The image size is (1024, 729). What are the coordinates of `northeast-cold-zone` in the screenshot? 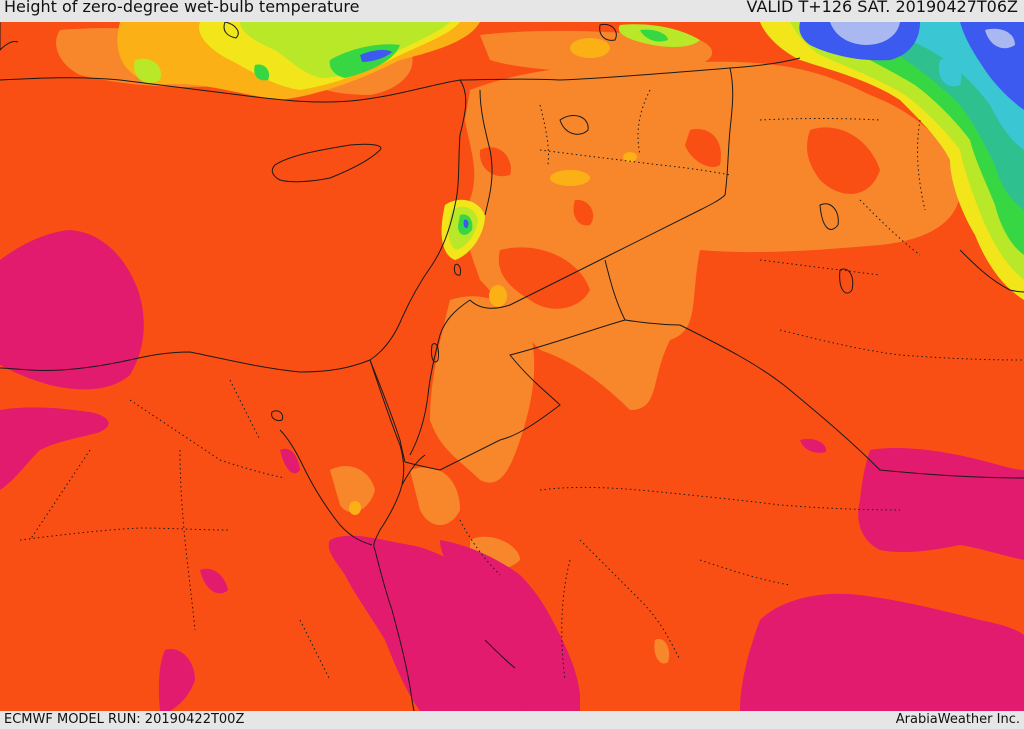 It's located at (892, 161).